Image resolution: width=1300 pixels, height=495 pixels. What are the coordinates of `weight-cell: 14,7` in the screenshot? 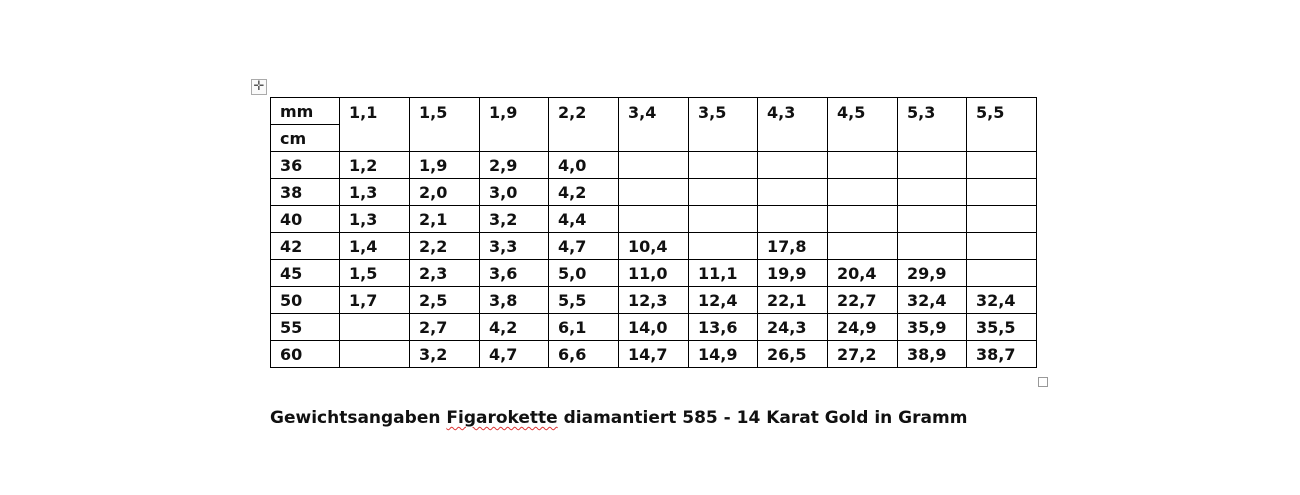 It's located at (653, 354).